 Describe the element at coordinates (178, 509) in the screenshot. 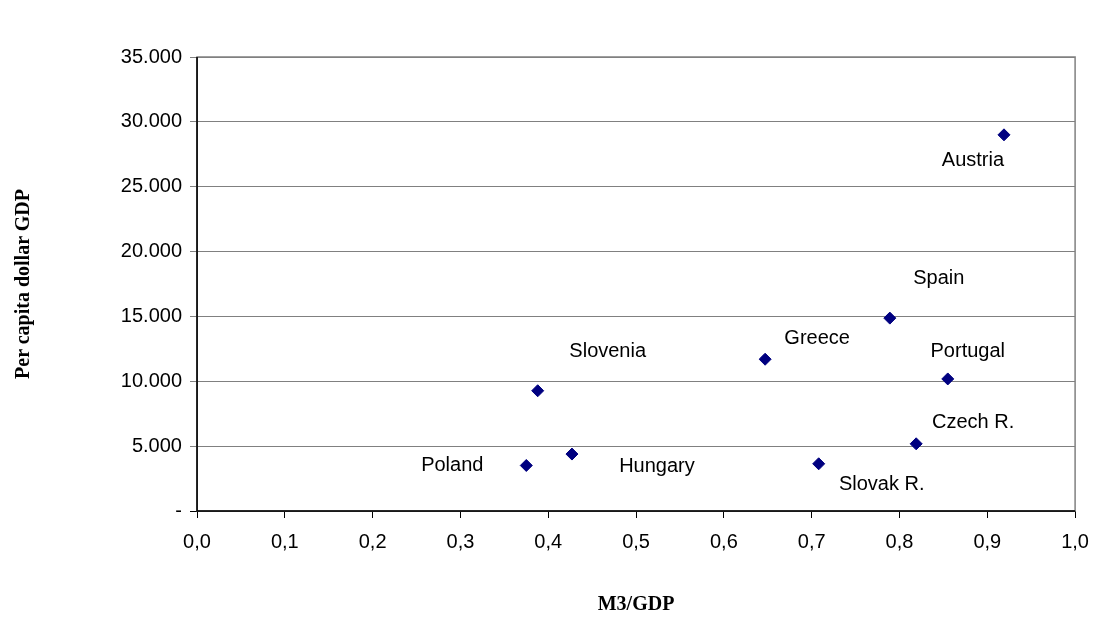

I see `y-tick-label: -` at that location.